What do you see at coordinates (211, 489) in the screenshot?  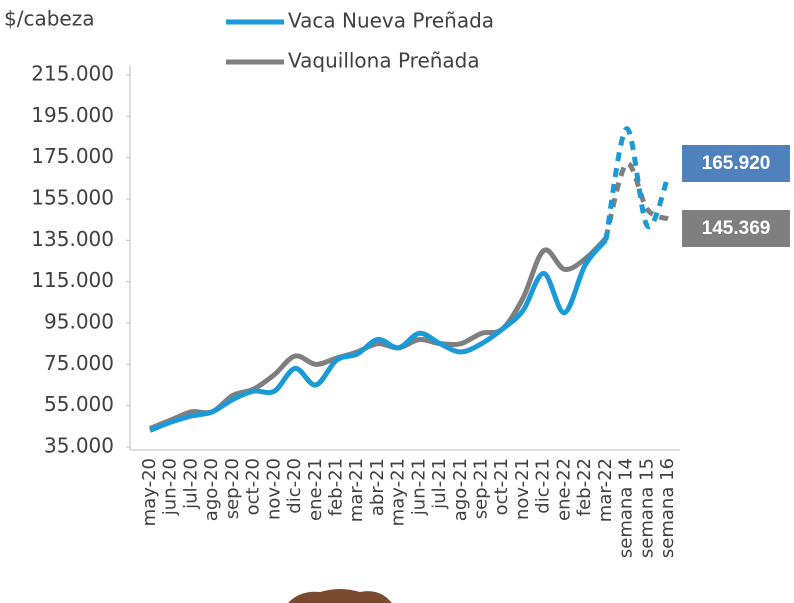 I see `x-tick-label: ago-20` at bounding box center [211, 489].